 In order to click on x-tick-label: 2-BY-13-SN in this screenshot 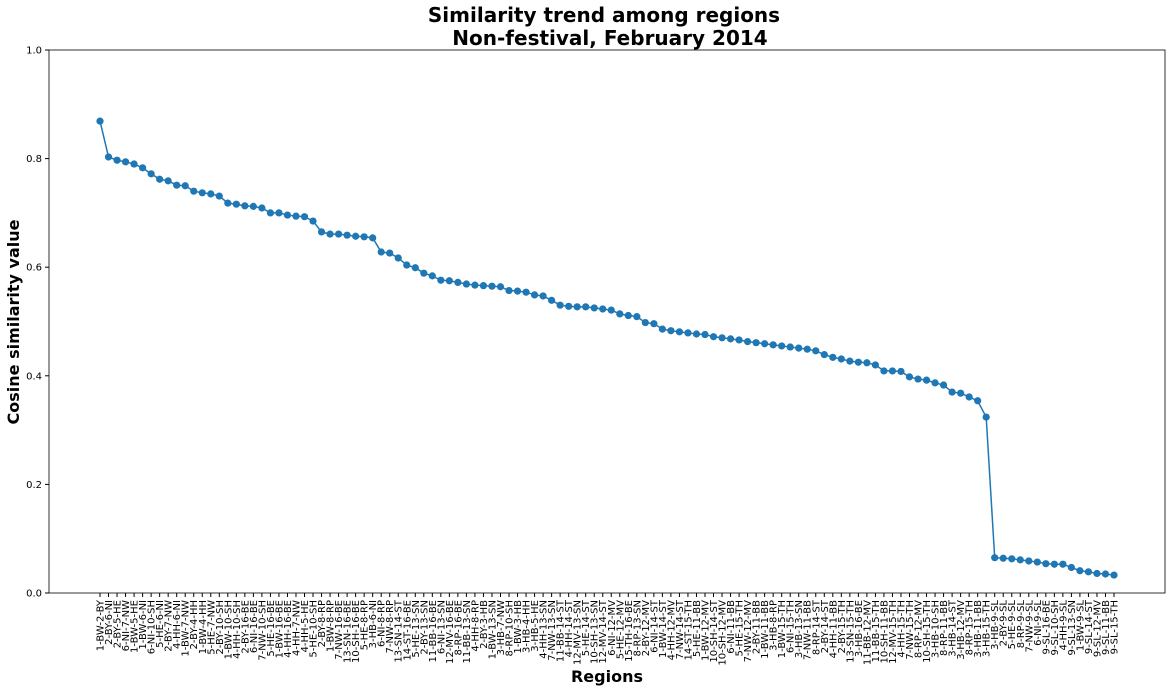, I will do `click(424, 627)`.